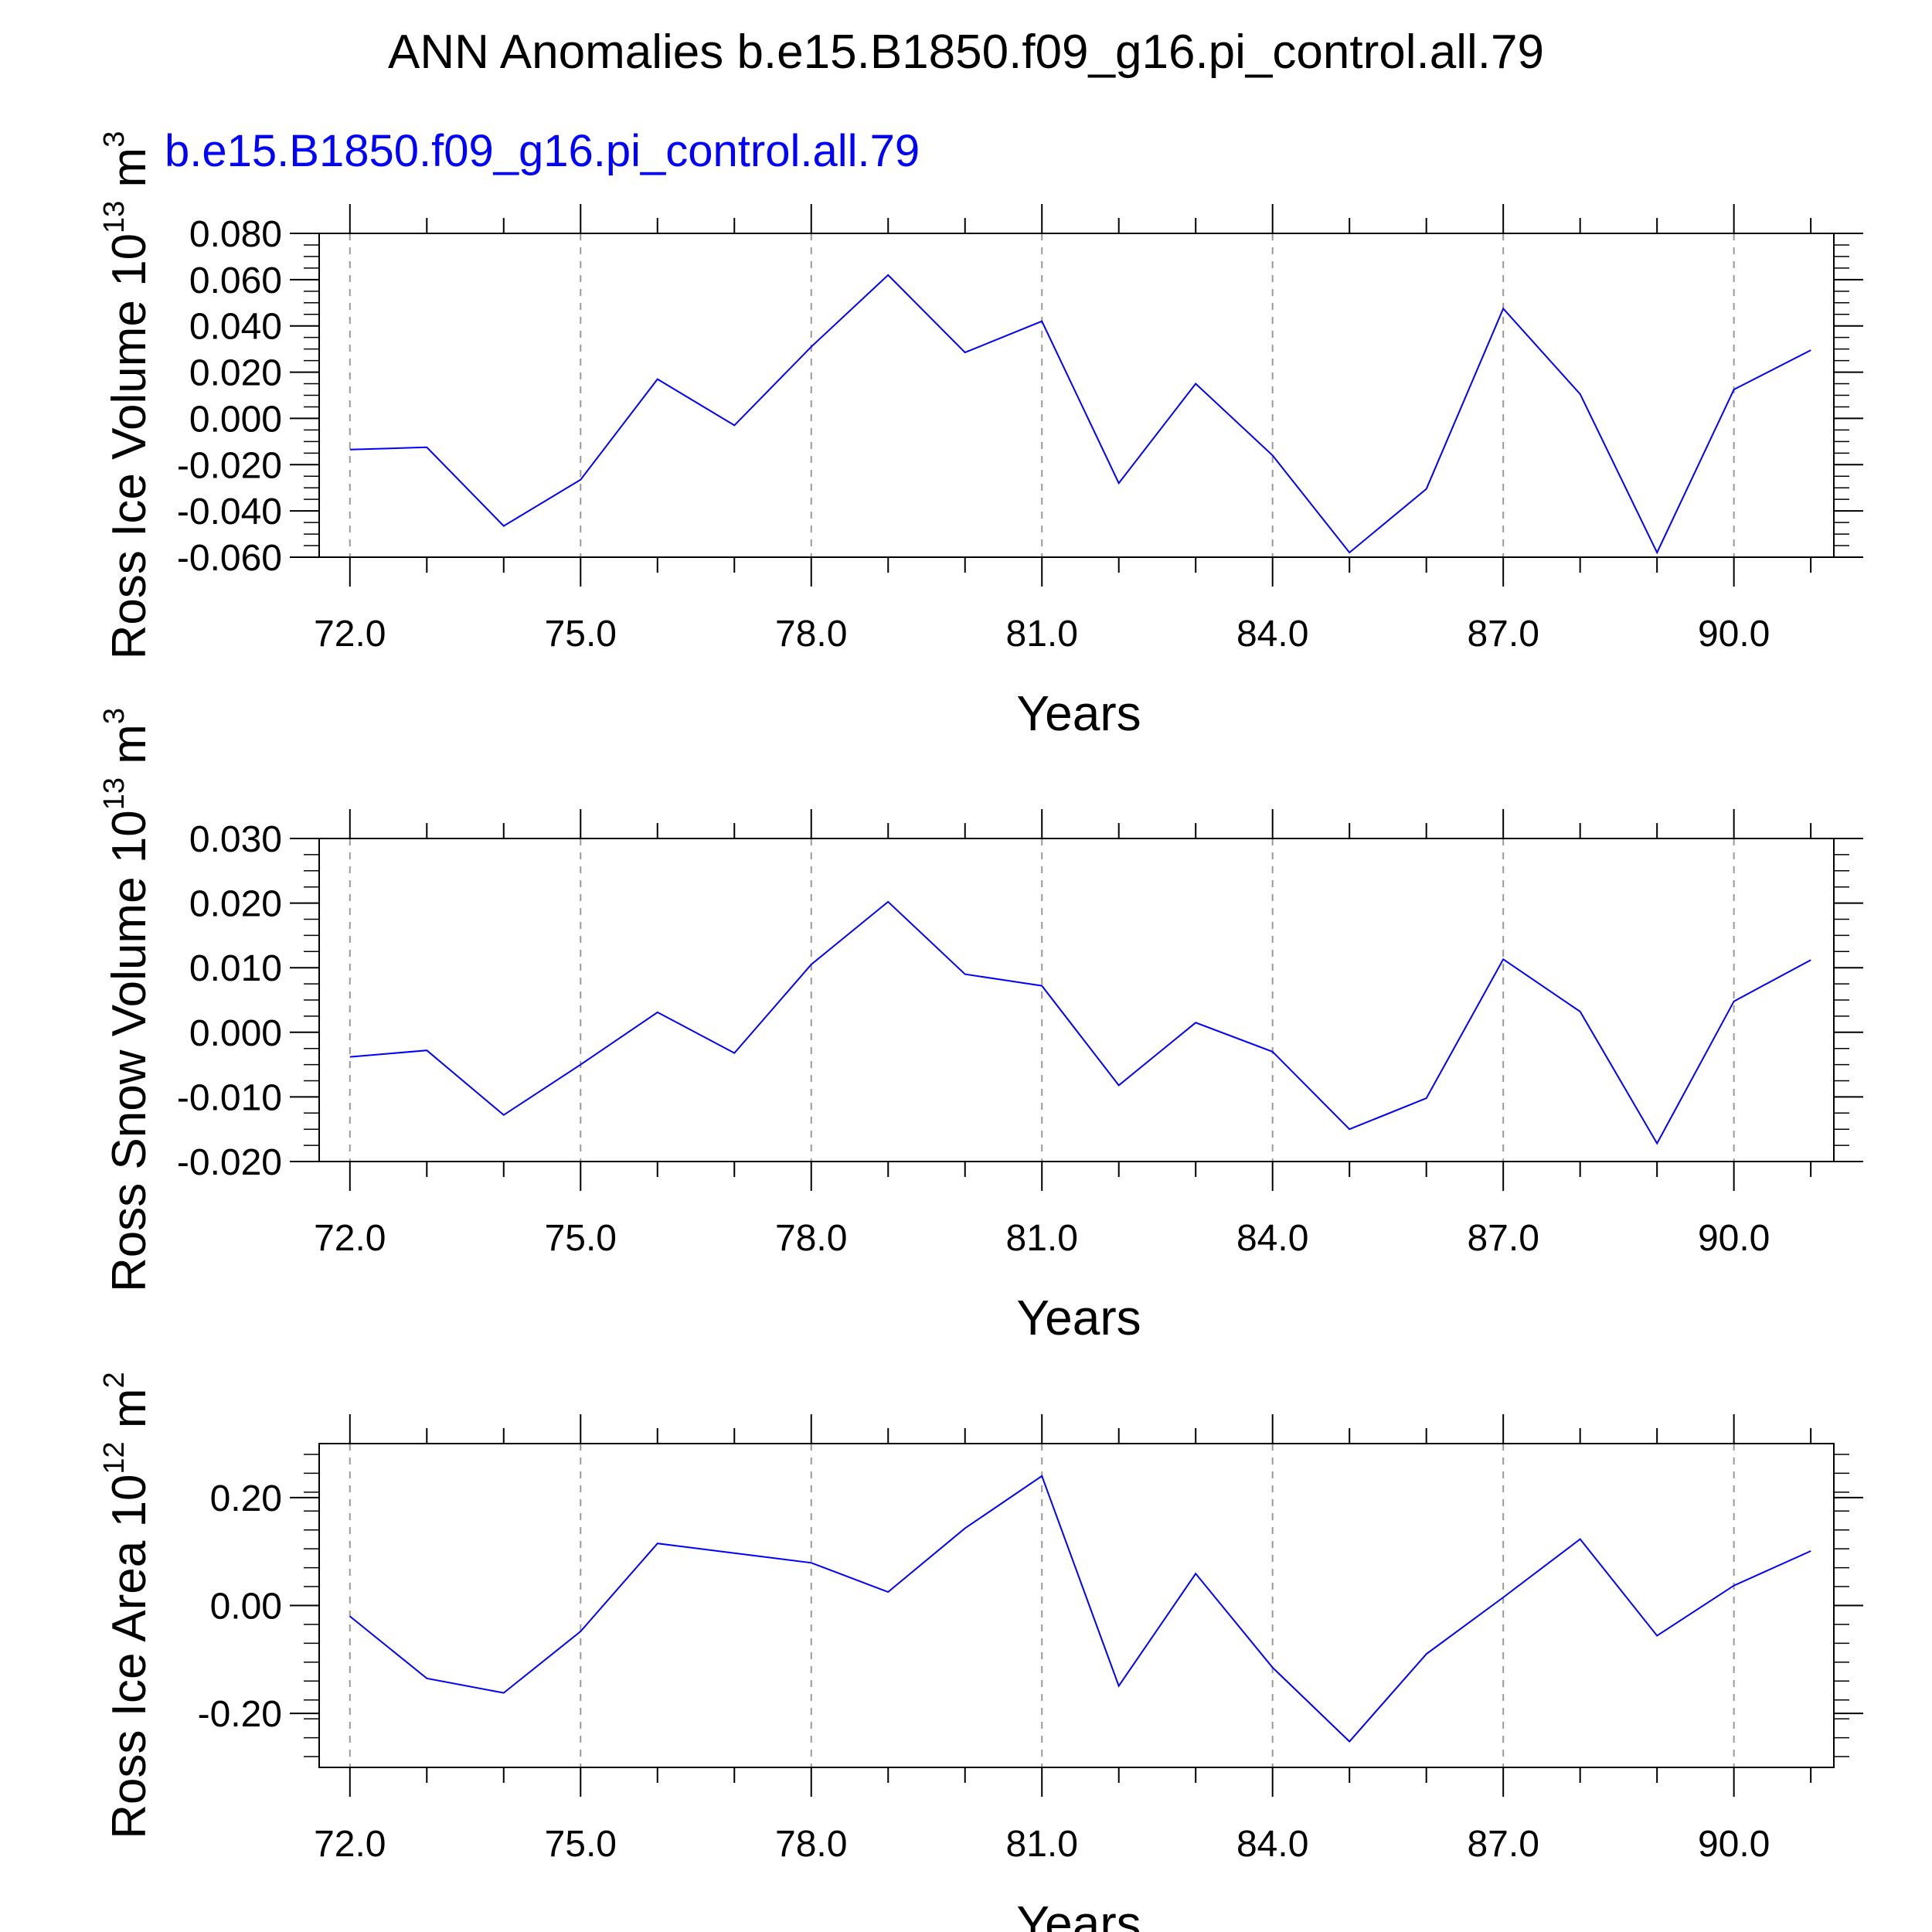 Image resolution: width=1932 pixels, height=1932 pixels. I want to click on y-axis-label-text: Ross Snow Volume 10, so click(129, 1051).